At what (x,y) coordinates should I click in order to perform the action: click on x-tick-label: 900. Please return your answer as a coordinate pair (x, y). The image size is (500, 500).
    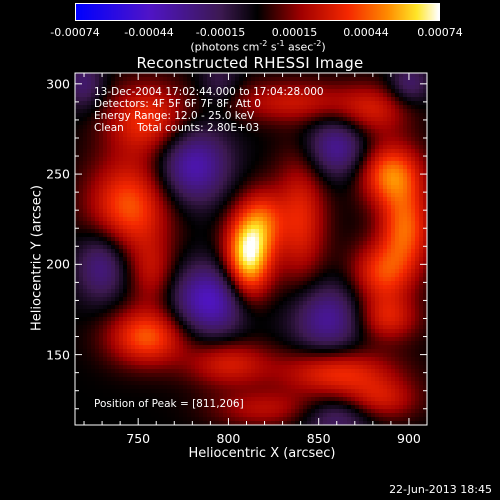
    Looking at the image, I should click on (409, 438).